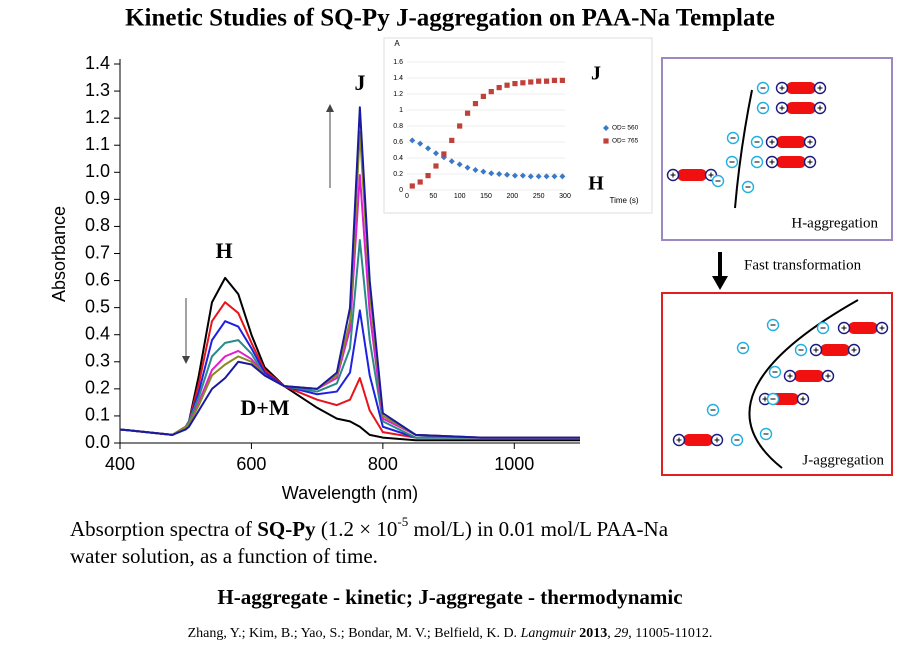 This screenshot has height=660, width=900. What do you see at coordinates (397, 43) in the screenshot?
I see `y-axis-label: A` at bounding box center [397, 43].